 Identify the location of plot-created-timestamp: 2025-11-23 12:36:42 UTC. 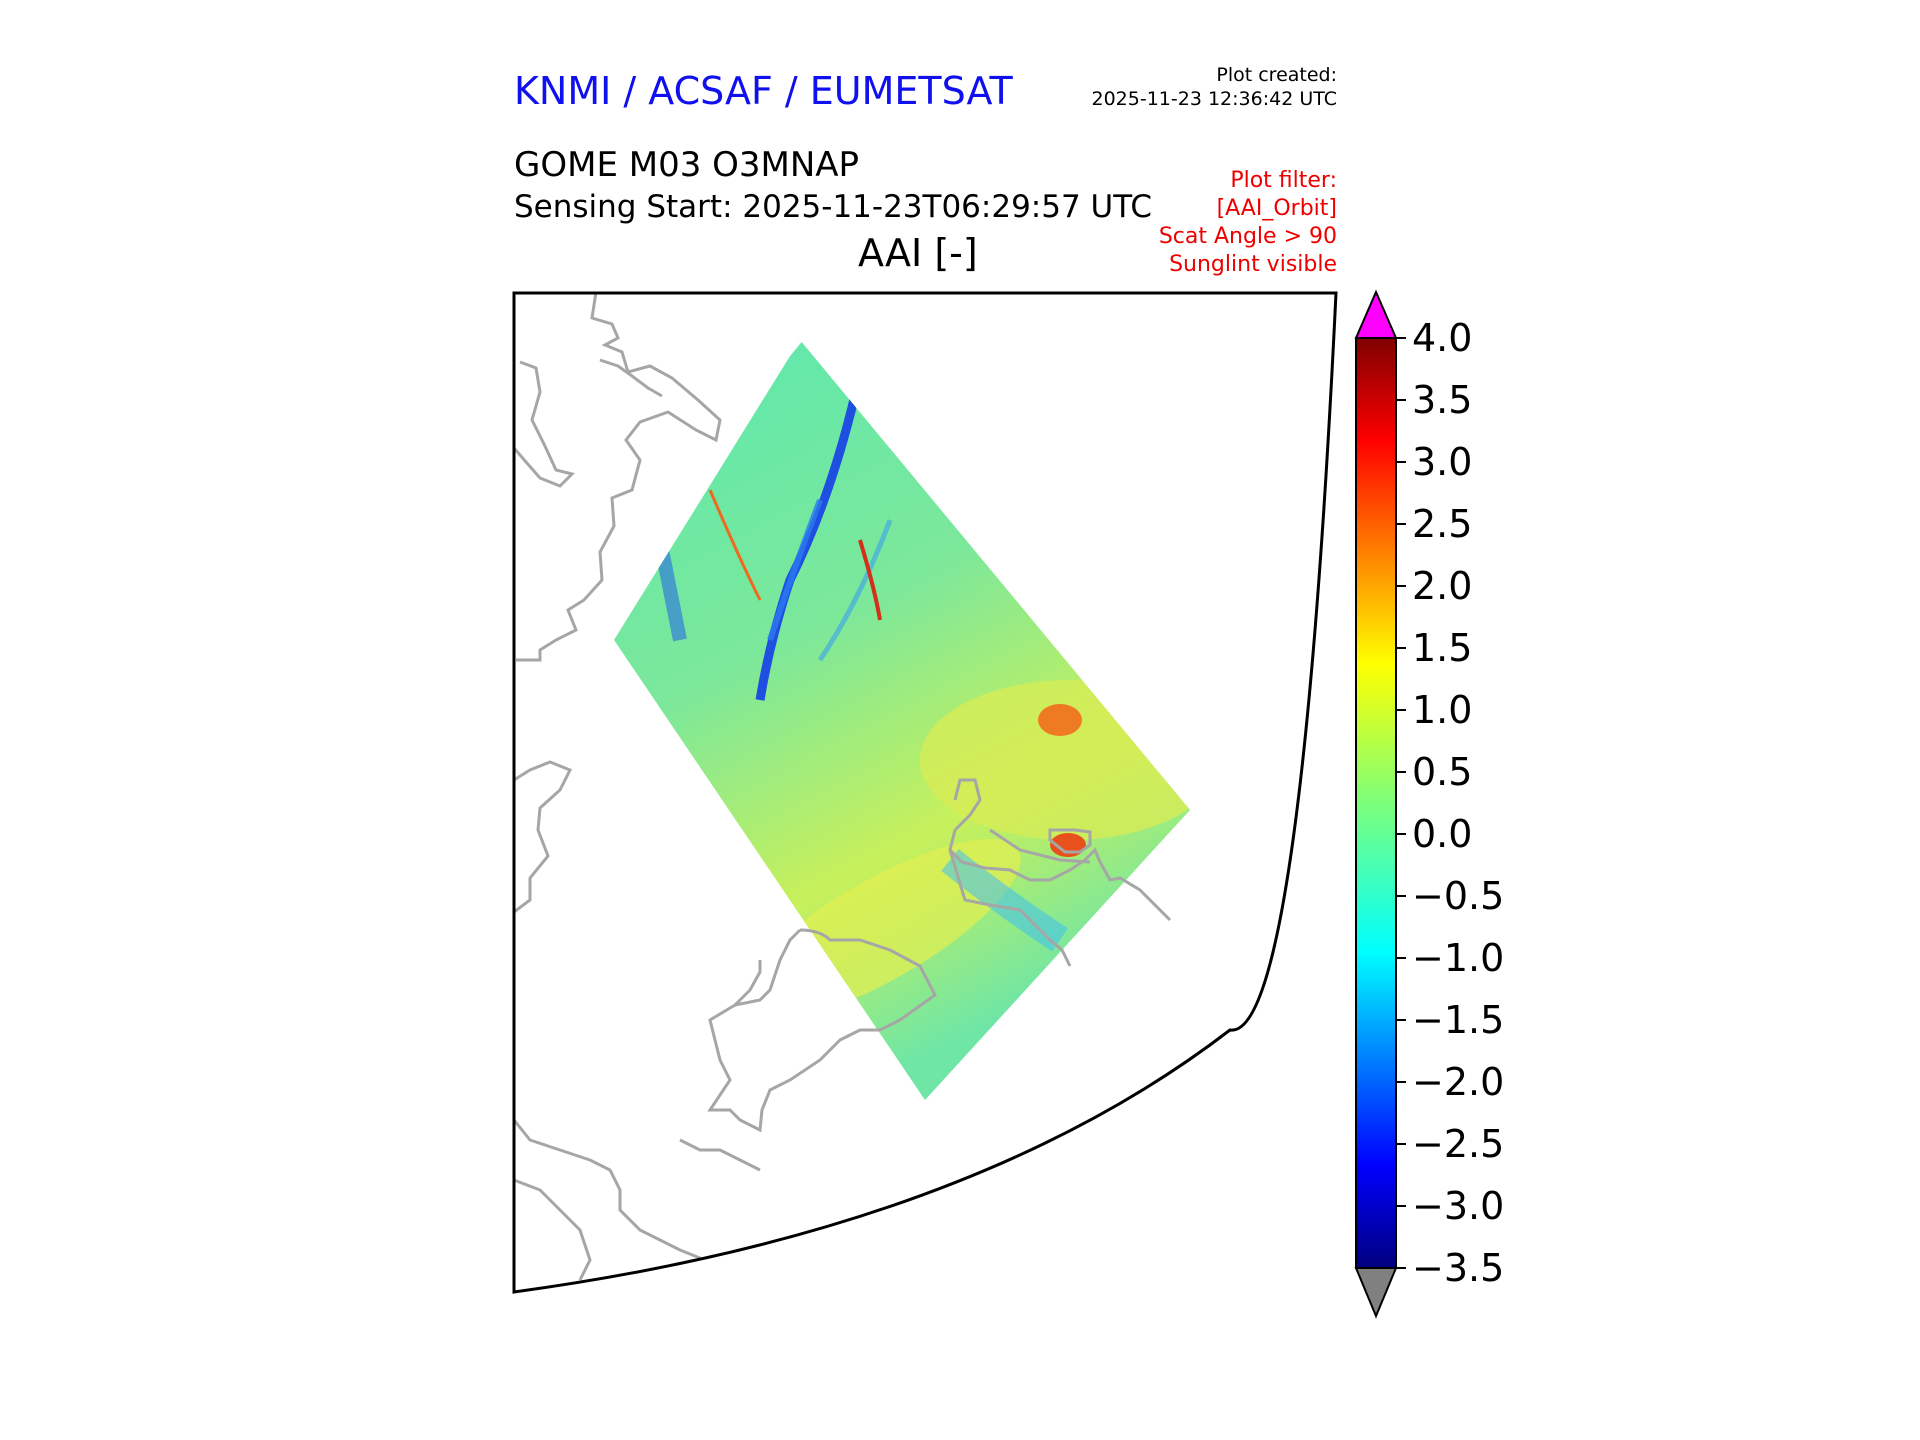
(1214, 99).